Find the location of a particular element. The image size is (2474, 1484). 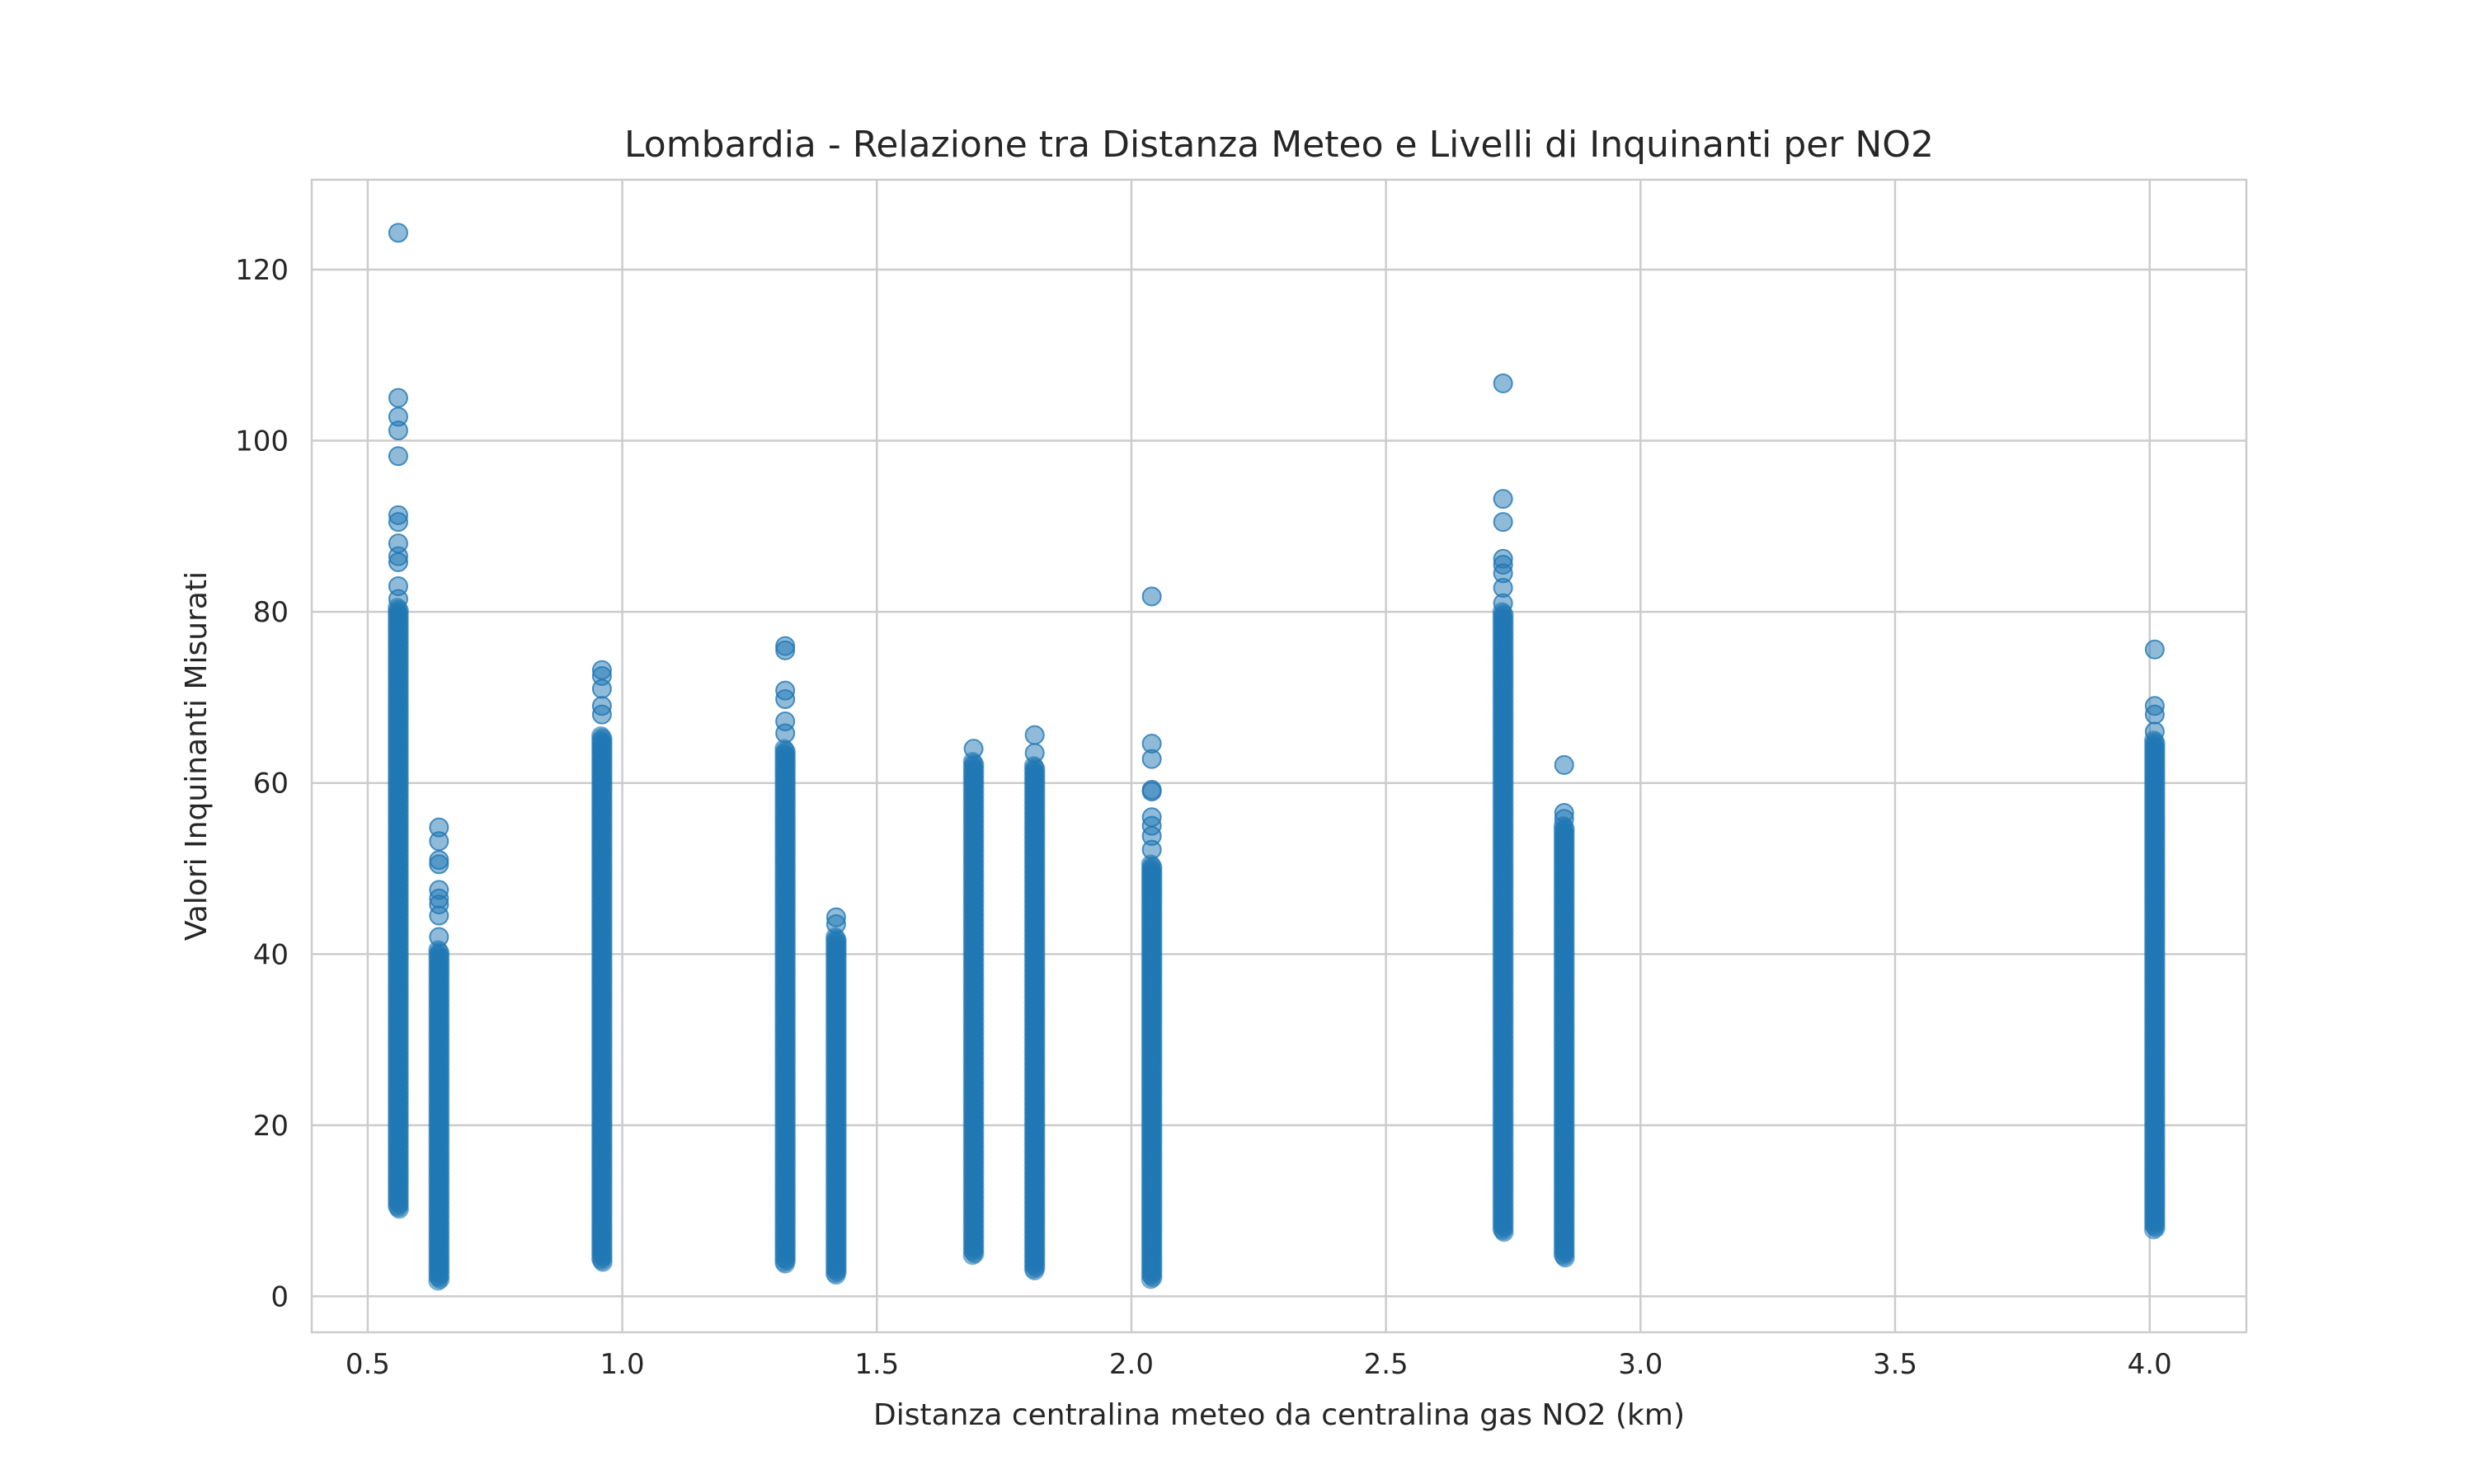

x-tick-label: 1.0 is located at coordinates (622, 1364).